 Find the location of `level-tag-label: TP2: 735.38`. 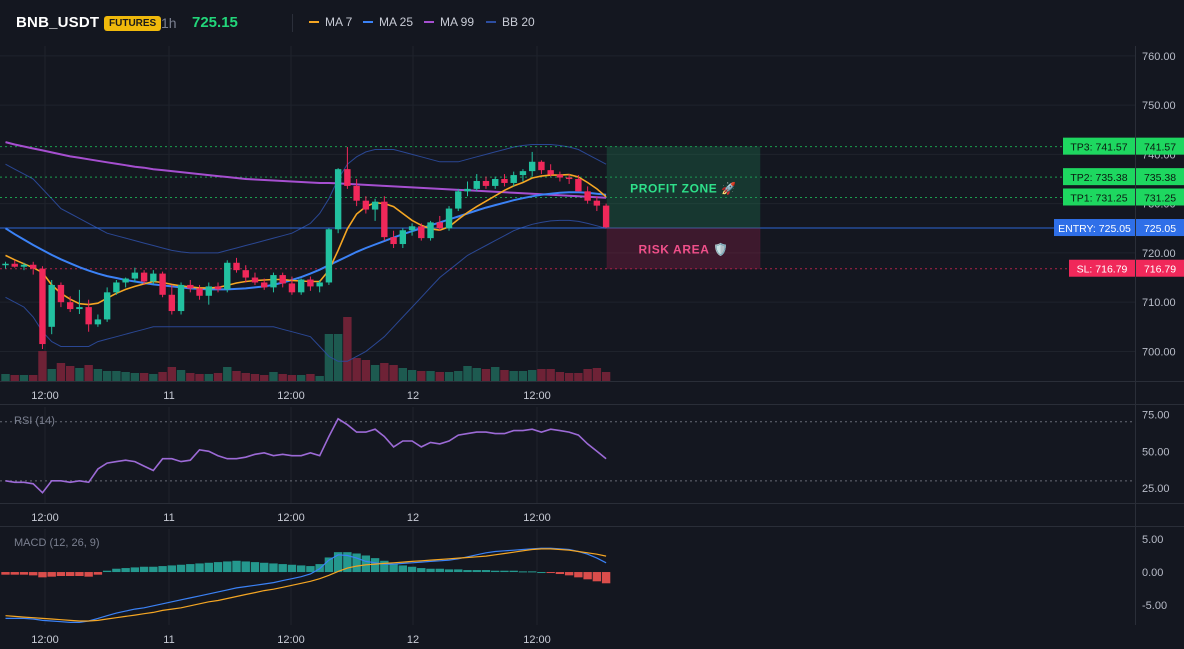

level-tag-label: TP2: 735.38 is located at coordinates (1098, 178).